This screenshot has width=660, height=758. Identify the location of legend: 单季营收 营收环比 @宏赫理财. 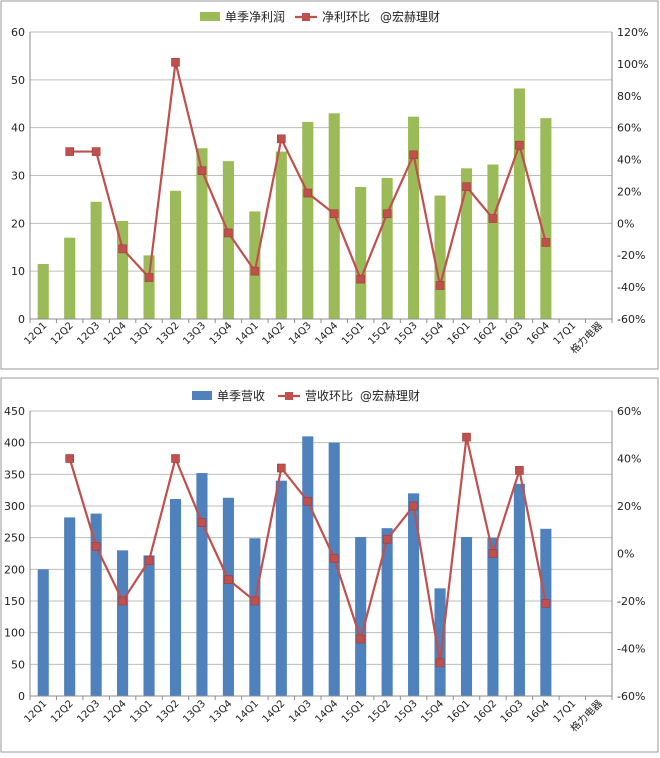
(306, 395).